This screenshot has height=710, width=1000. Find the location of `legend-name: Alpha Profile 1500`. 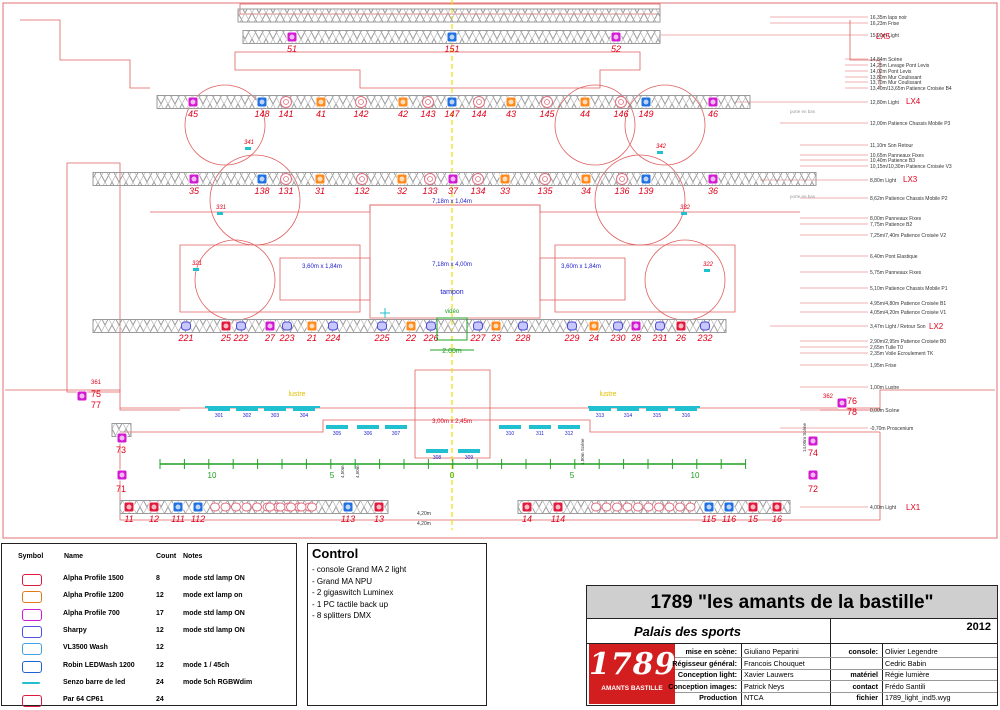

legend-name: Alpha Profile 1500 is located at coordinates (93, 578).